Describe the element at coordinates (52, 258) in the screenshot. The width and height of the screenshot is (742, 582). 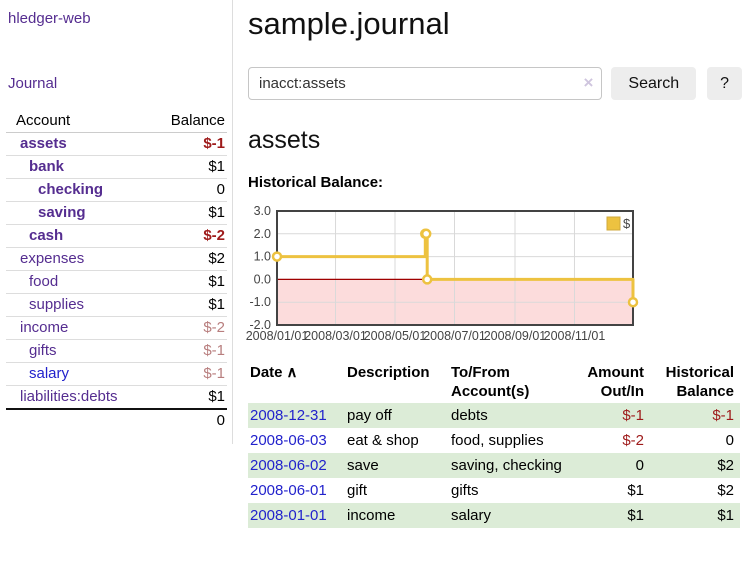
I see `sidebar-account-expenses: expenses` at that location.